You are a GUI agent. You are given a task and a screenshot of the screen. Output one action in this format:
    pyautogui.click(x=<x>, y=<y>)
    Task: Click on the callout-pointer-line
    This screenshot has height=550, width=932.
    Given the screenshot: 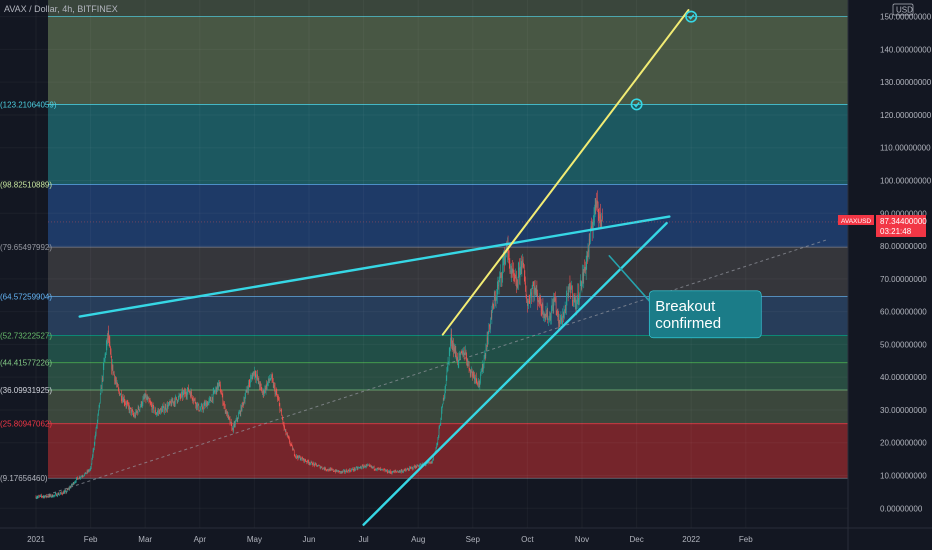 What is the action you would take?
    pyautogui.click(x=631, y=280)
    